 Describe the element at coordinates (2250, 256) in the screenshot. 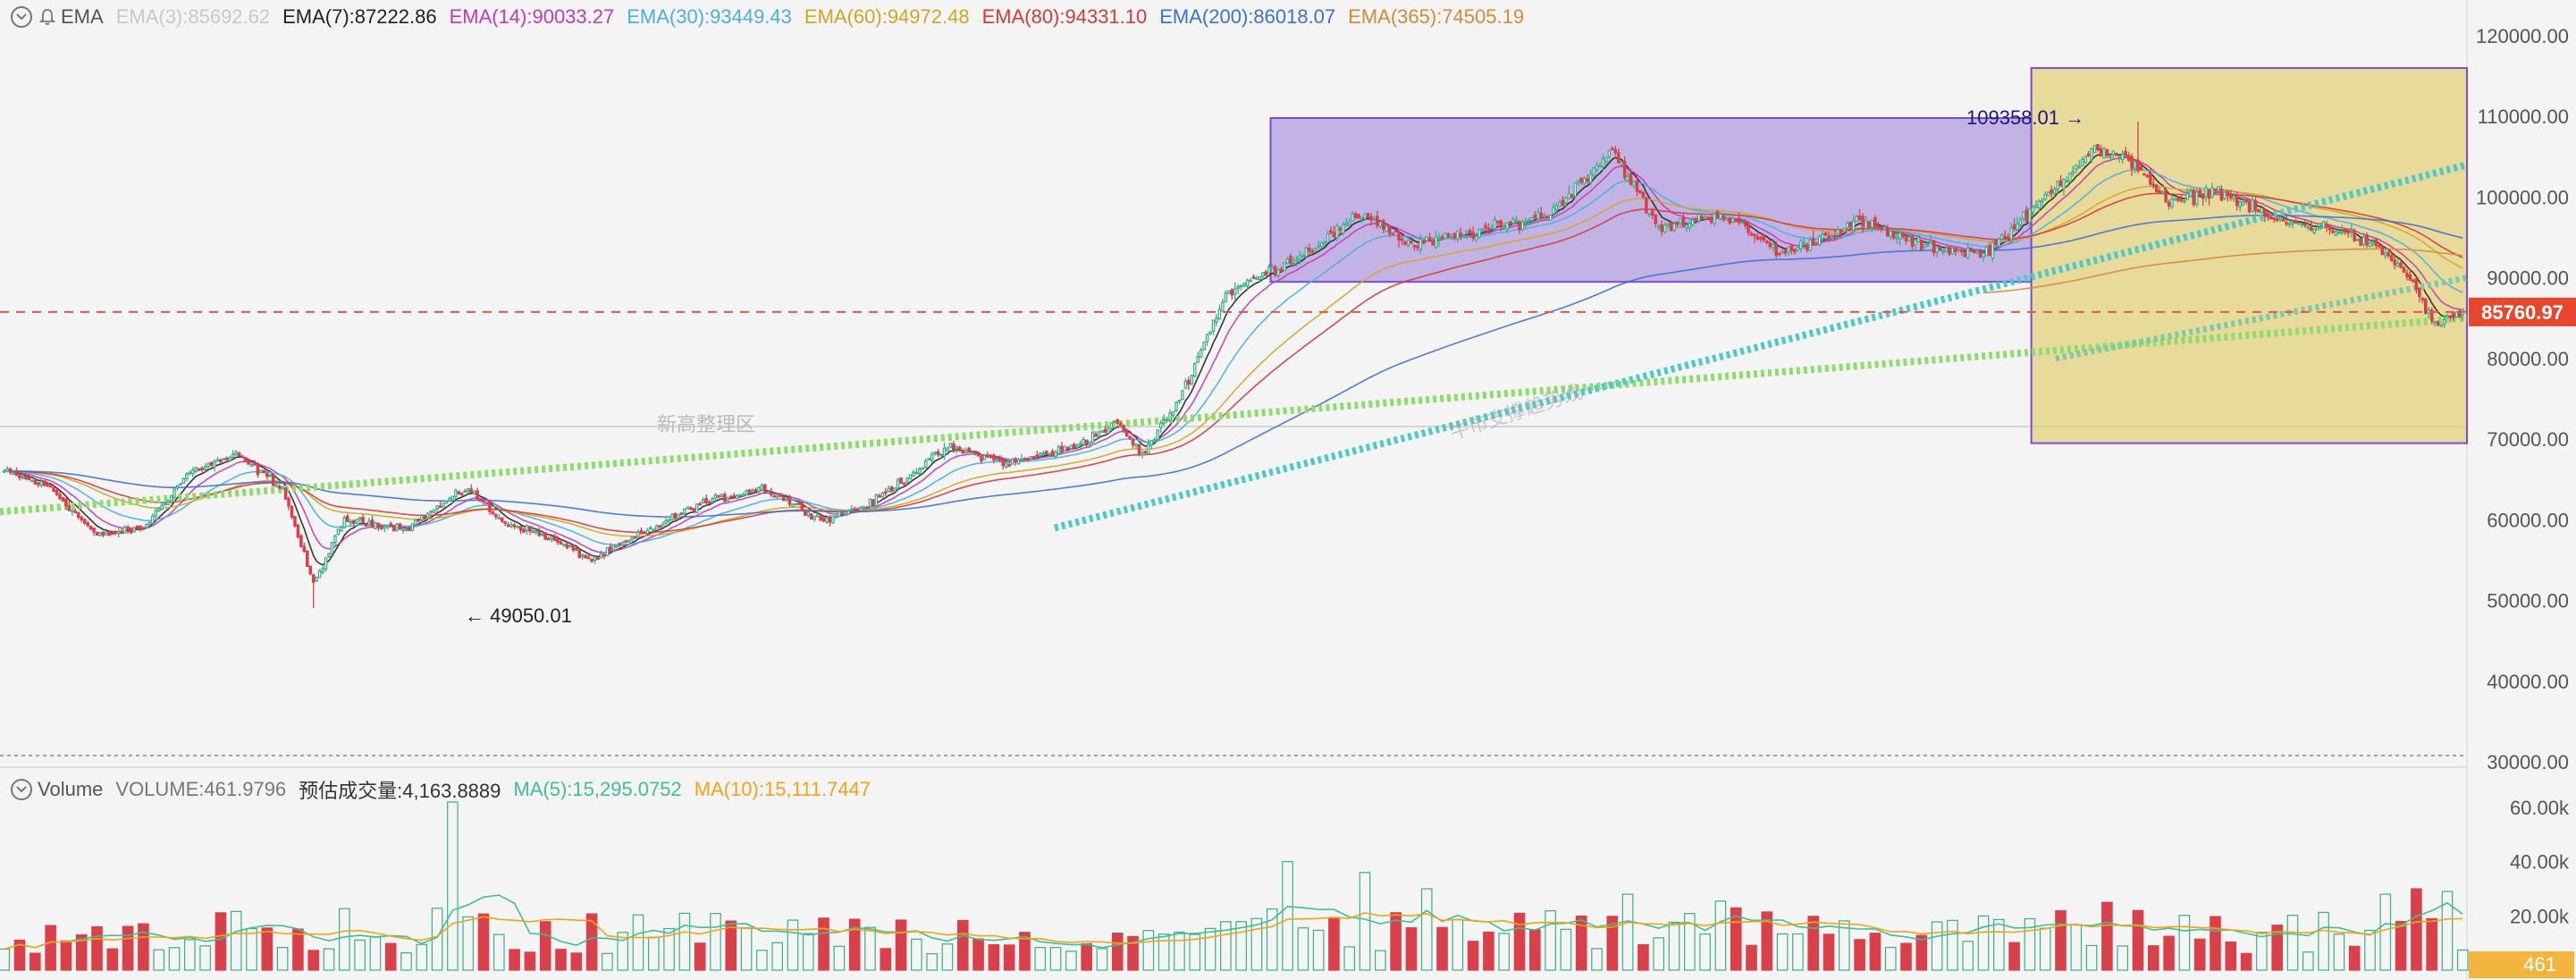

I see `projection-zone-box` at that location.